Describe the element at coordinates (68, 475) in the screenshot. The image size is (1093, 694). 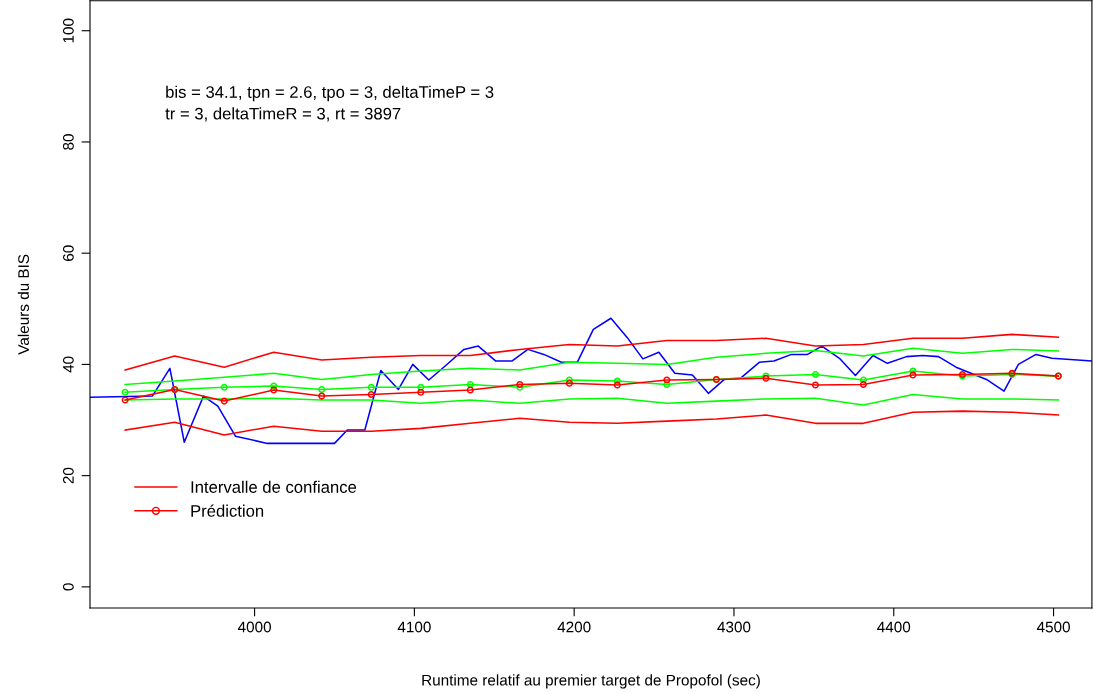
I see `y-tick-label: 20` at that location.